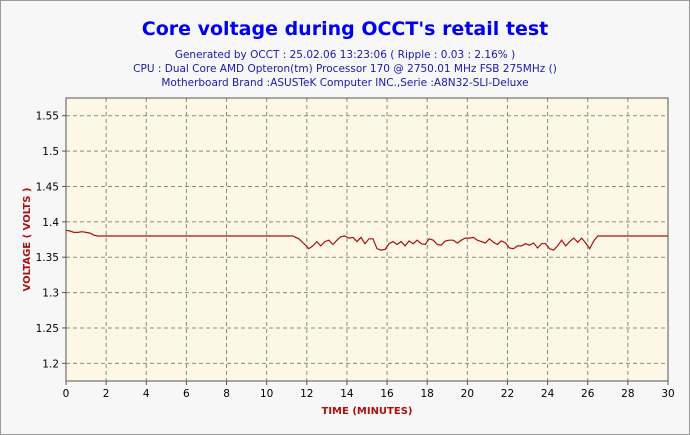 The image size is (690, 435). I want to click on y-tick-label: 1.25, so click(47, 329).